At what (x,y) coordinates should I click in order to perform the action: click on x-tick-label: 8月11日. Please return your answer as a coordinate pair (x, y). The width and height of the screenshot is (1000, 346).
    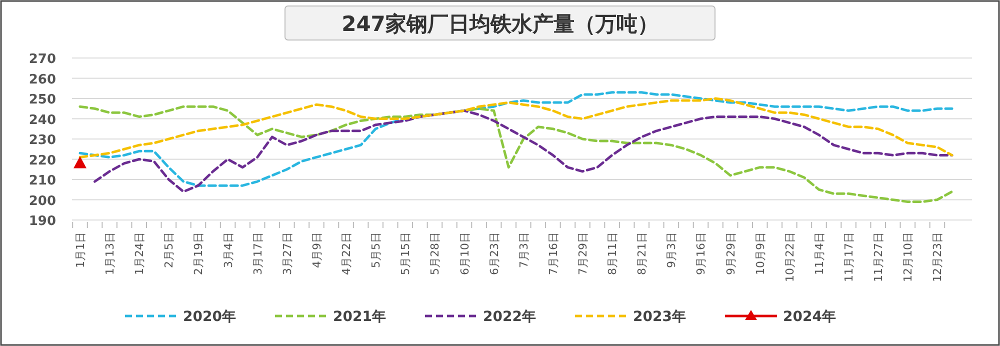
    Looking at the image, I should click on (613, 253).